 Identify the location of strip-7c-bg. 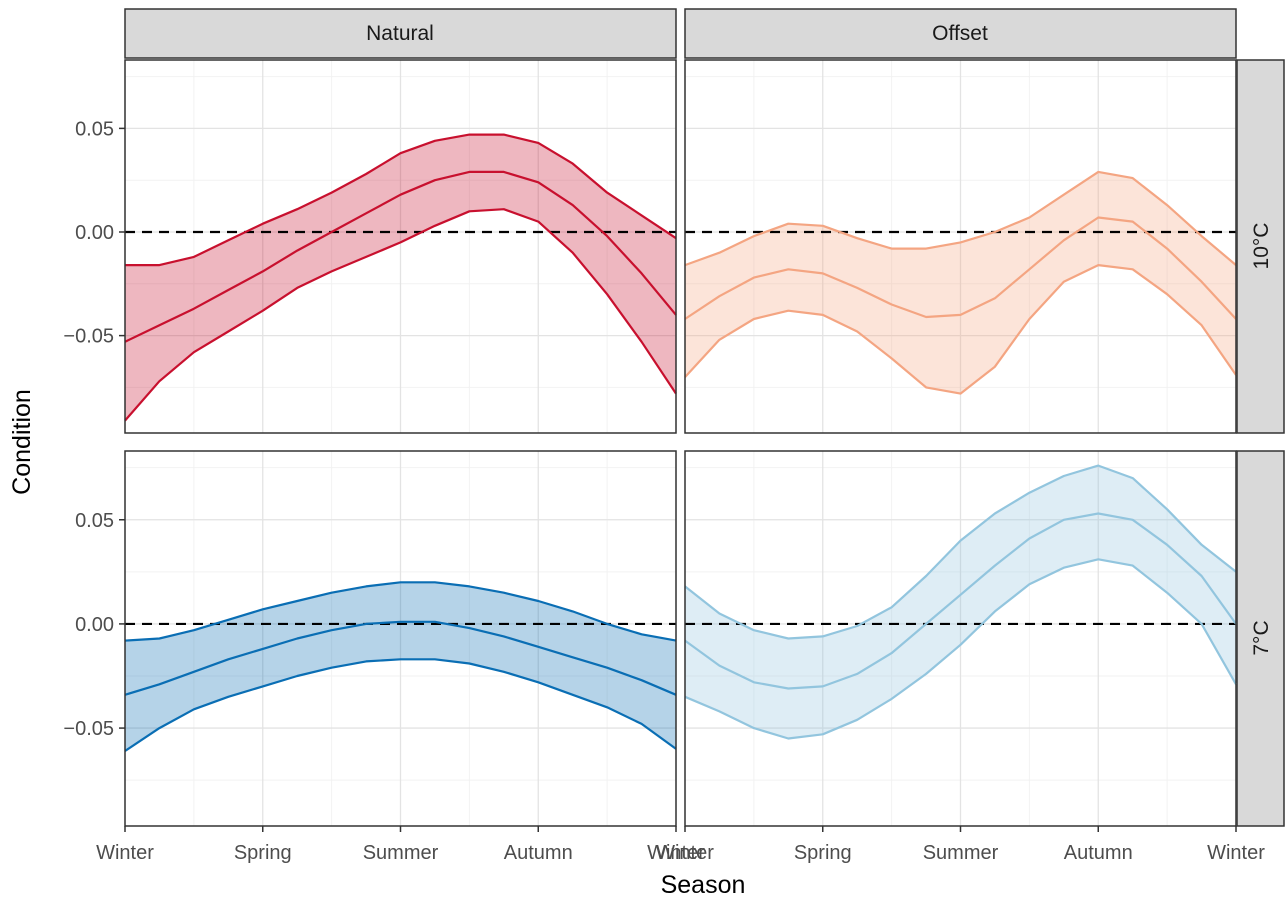
(1260, 638).